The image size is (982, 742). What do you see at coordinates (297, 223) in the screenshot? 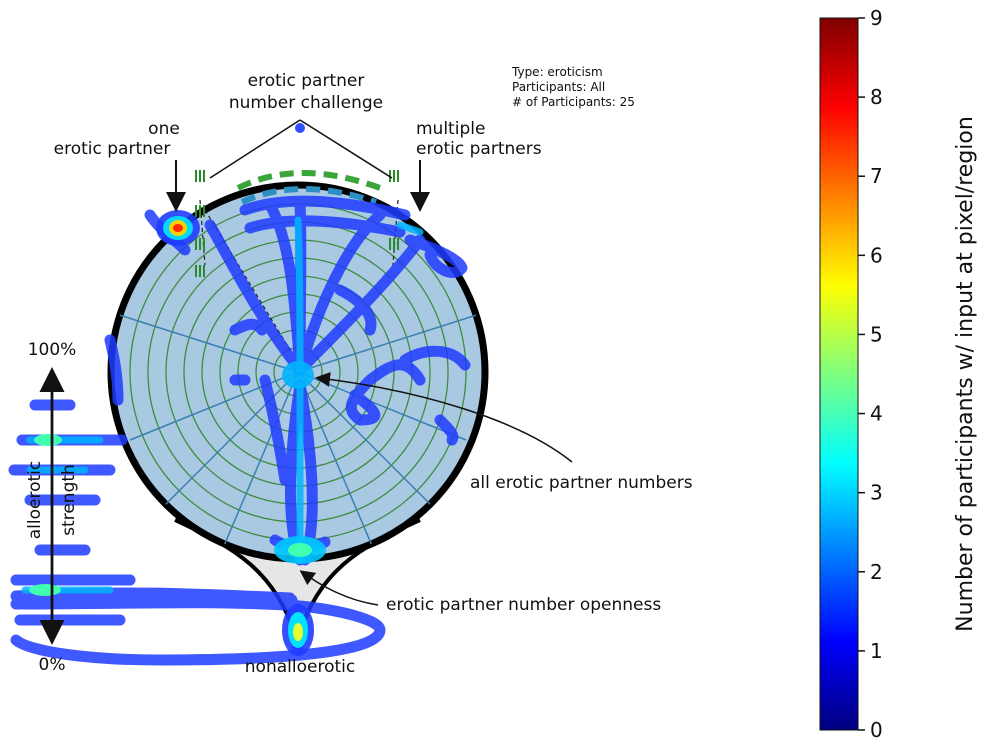
I see `tally-marks` at bounding box center [297, 223].